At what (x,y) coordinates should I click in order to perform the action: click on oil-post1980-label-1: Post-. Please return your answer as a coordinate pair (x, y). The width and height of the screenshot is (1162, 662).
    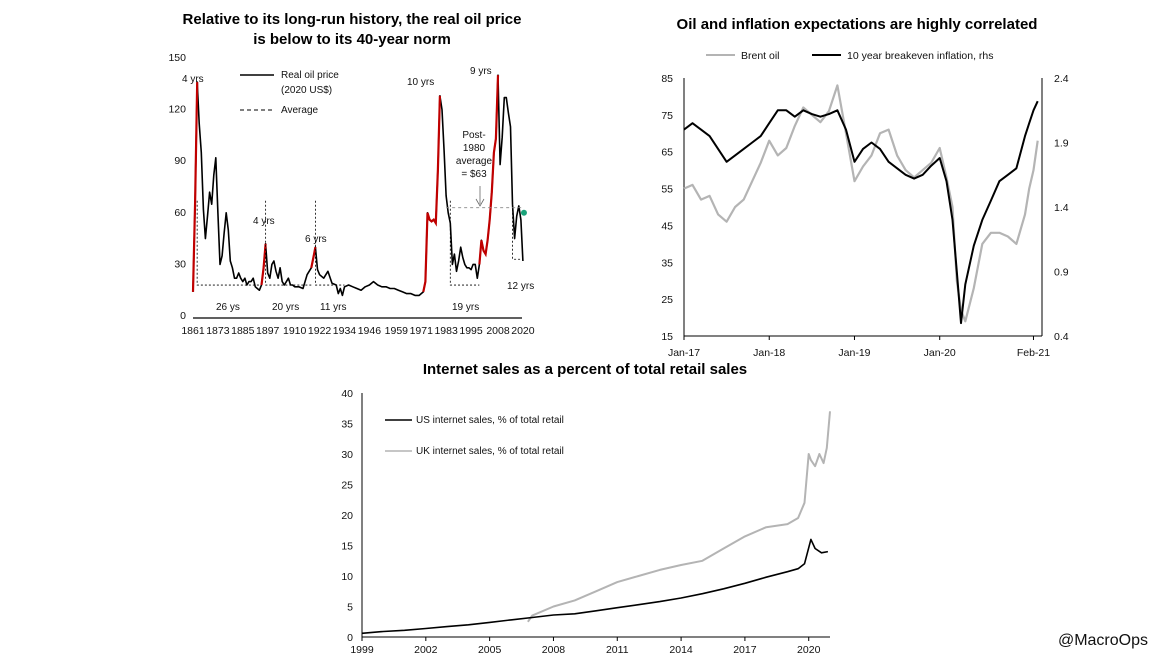
    Looking at the image, I should click on (473, 135).